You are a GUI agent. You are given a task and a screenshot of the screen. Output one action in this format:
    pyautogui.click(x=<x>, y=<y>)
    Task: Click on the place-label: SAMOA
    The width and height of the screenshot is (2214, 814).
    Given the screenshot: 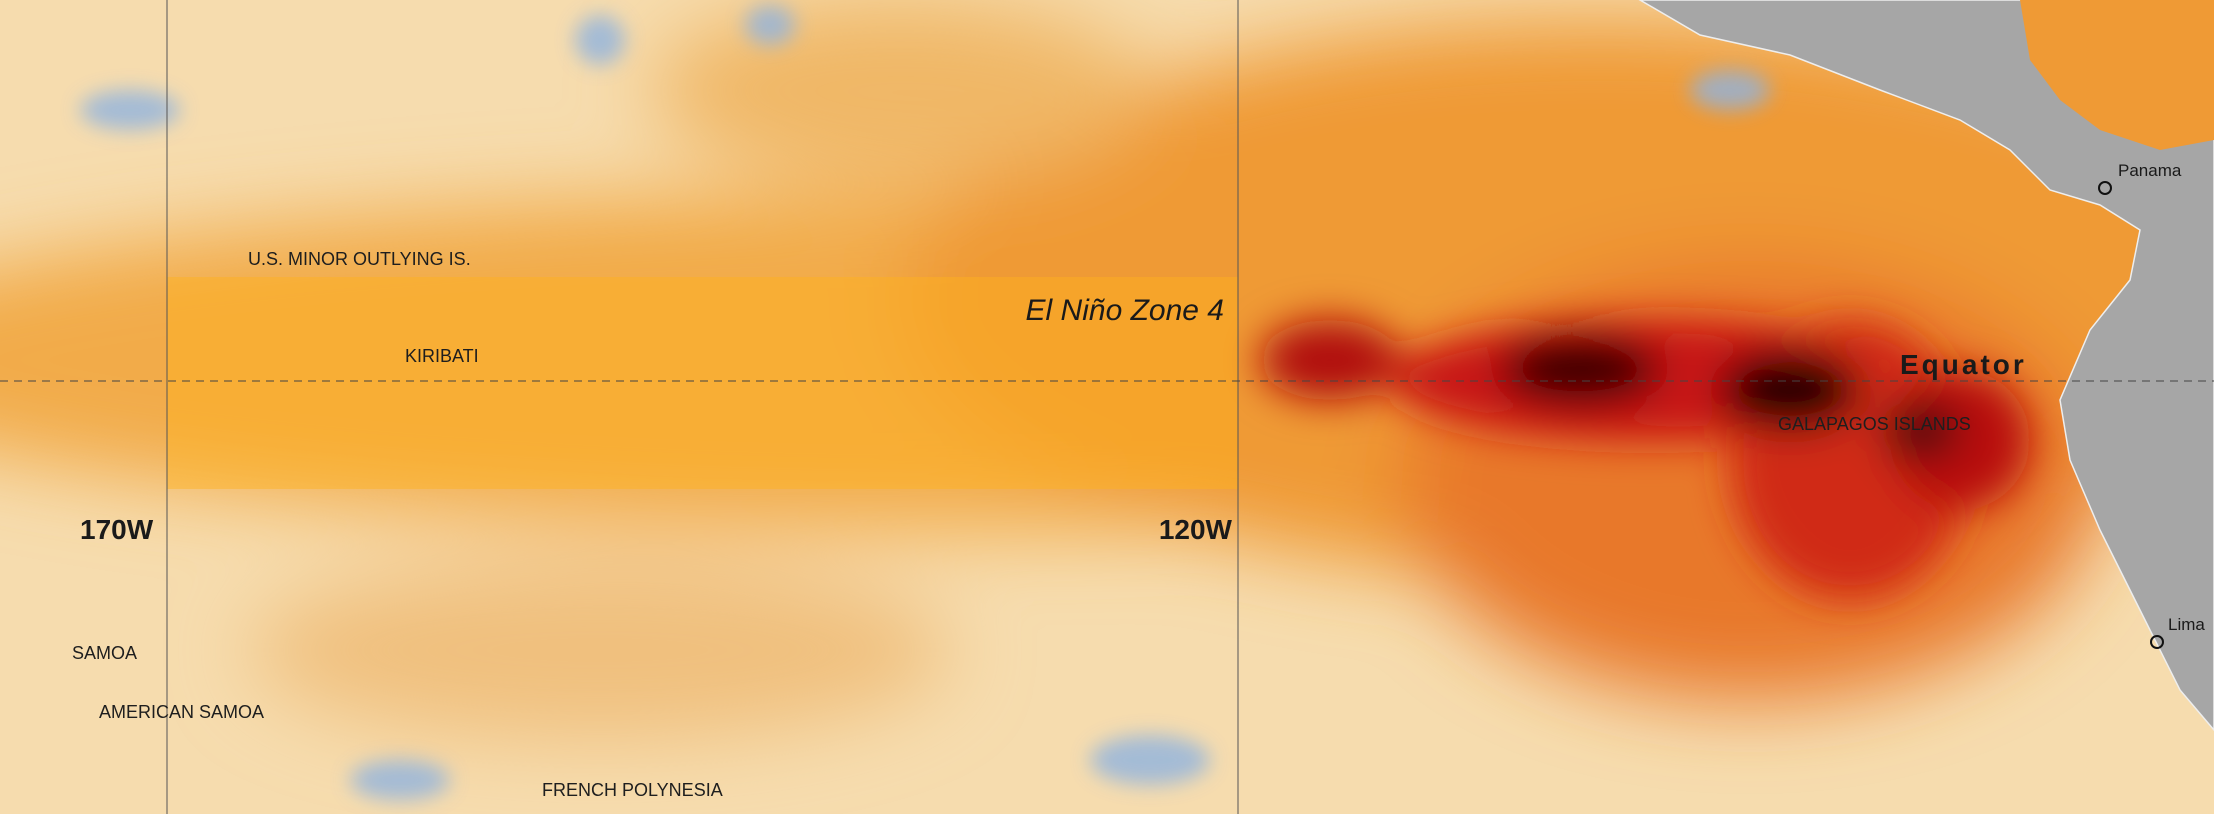 What is the action you would take?
    pyautogui.click(x=104, y=653)
    